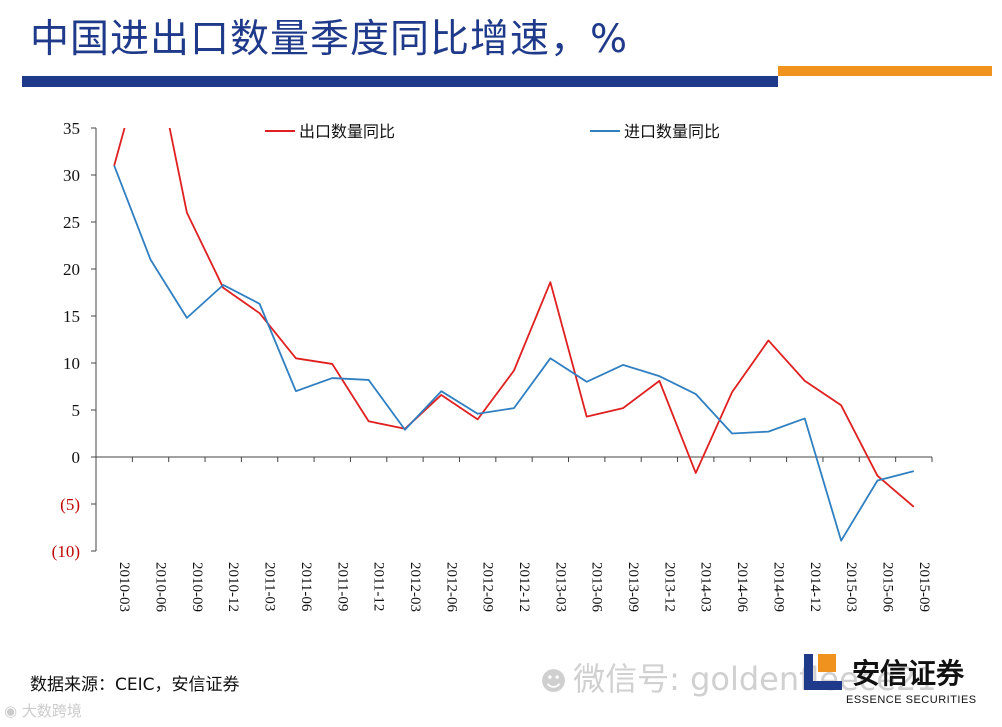 The image size is (1002, 727). What do you see at coordinates (124, 587) in the screenshot?
I see `x-tick-label: 2010-03` at bounding box center [124, 587].